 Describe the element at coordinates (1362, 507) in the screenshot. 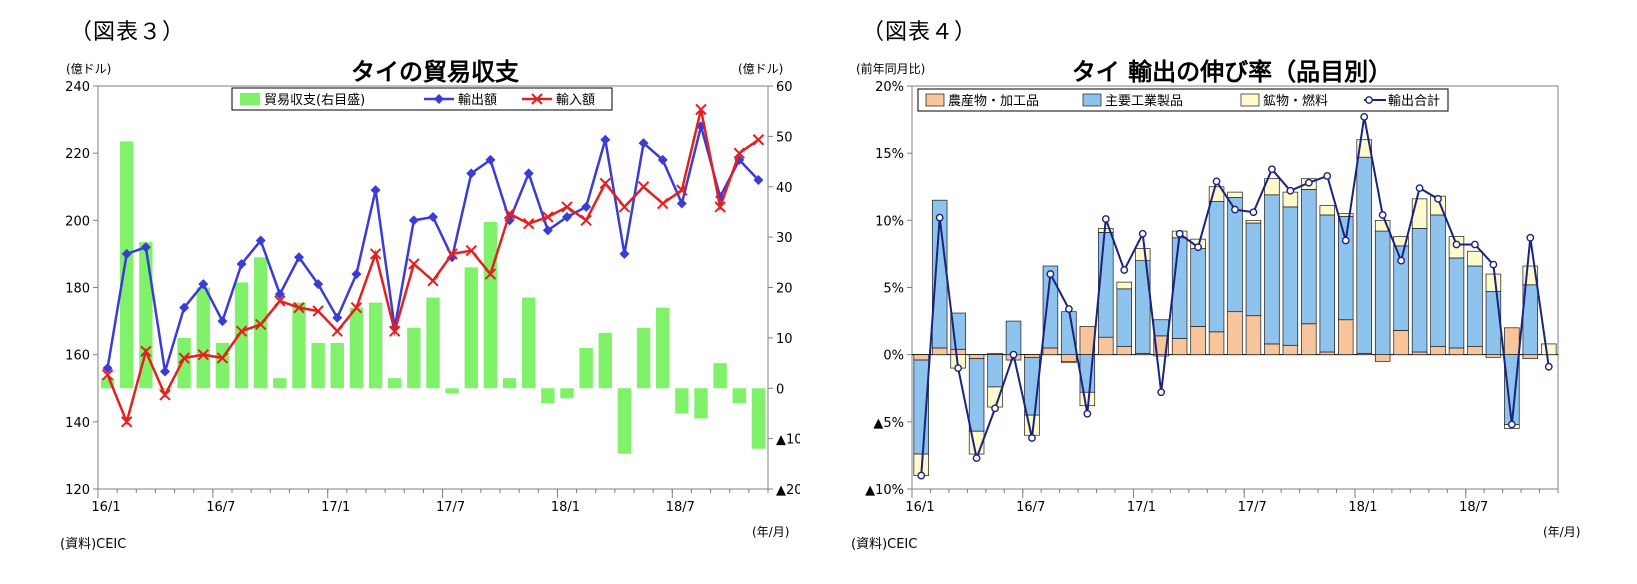

I see `fig4-x-tick-label: 18/1` at that location.